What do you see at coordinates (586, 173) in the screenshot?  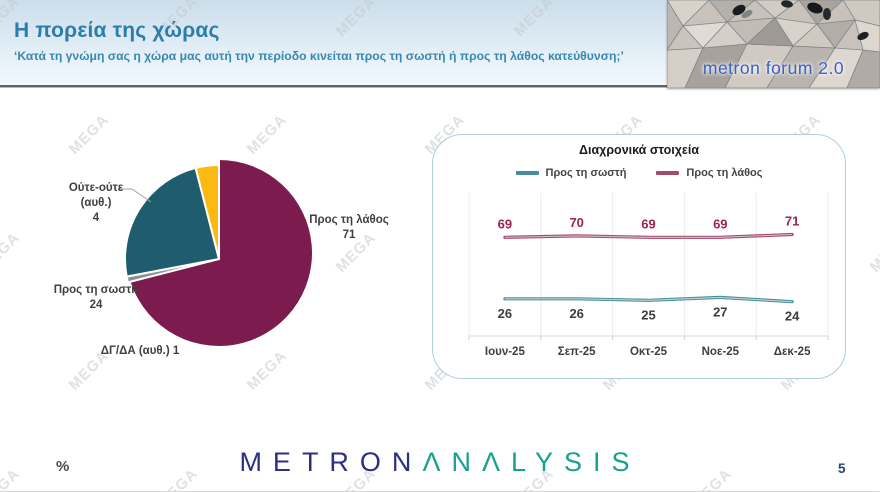 I see `legend-label-sosti: Προς τη σωστή` at bounding box center [586, 173].